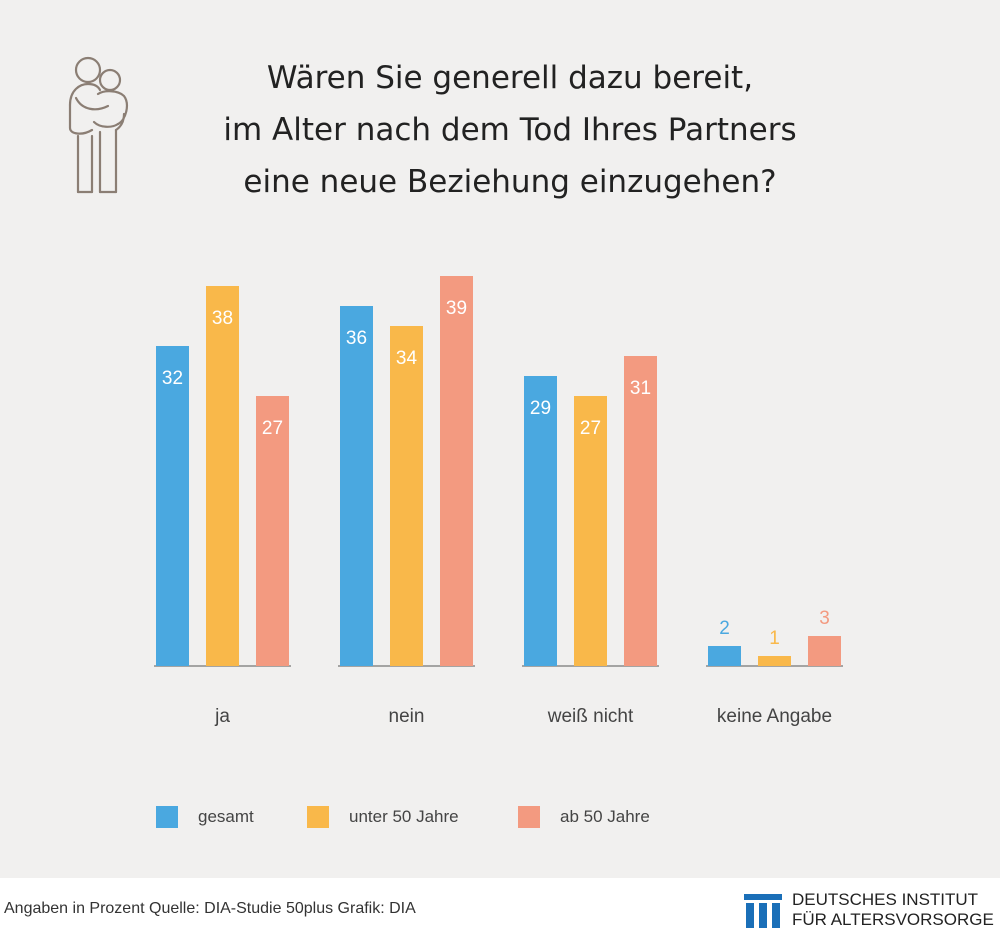 The width and height of the screenshot is (1000, 932). I want to click on category-label: ja, so click(222, 716).